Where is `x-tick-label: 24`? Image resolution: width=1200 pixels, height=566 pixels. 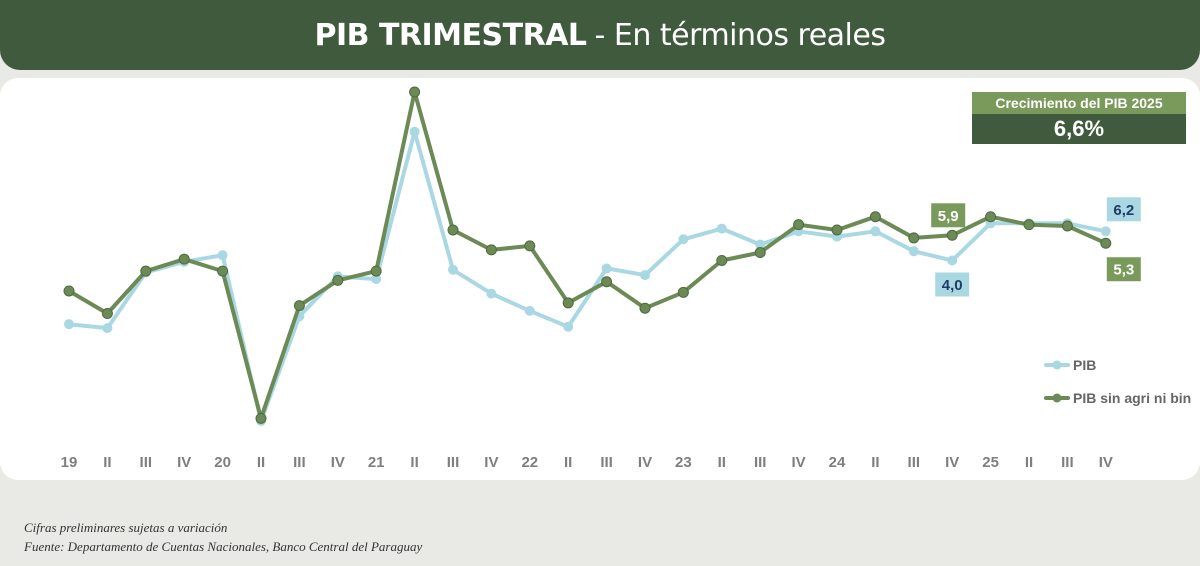 x-tick-label: 24 is located at coordinates (837, 462).